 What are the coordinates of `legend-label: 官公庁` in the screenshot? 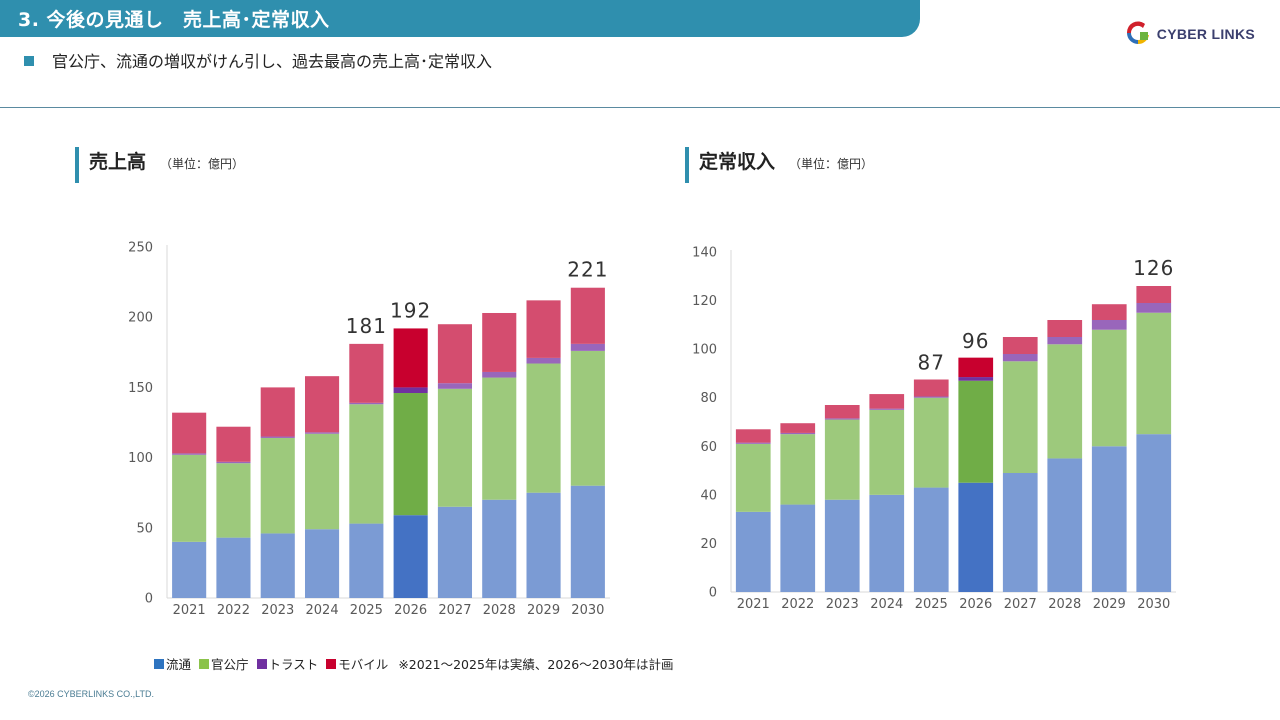 It's located at (230, 664).